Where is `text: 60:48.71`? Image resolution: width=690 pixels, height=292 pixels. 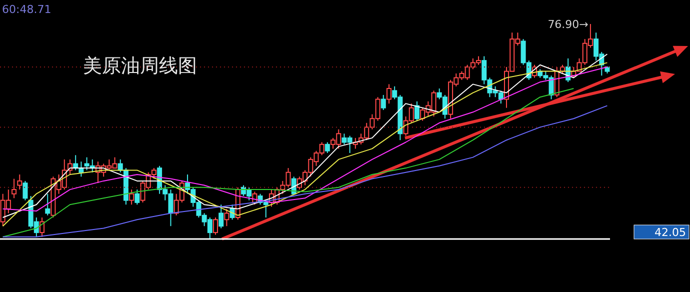
text: 60:48.71 is located at coordinates (27, 9).